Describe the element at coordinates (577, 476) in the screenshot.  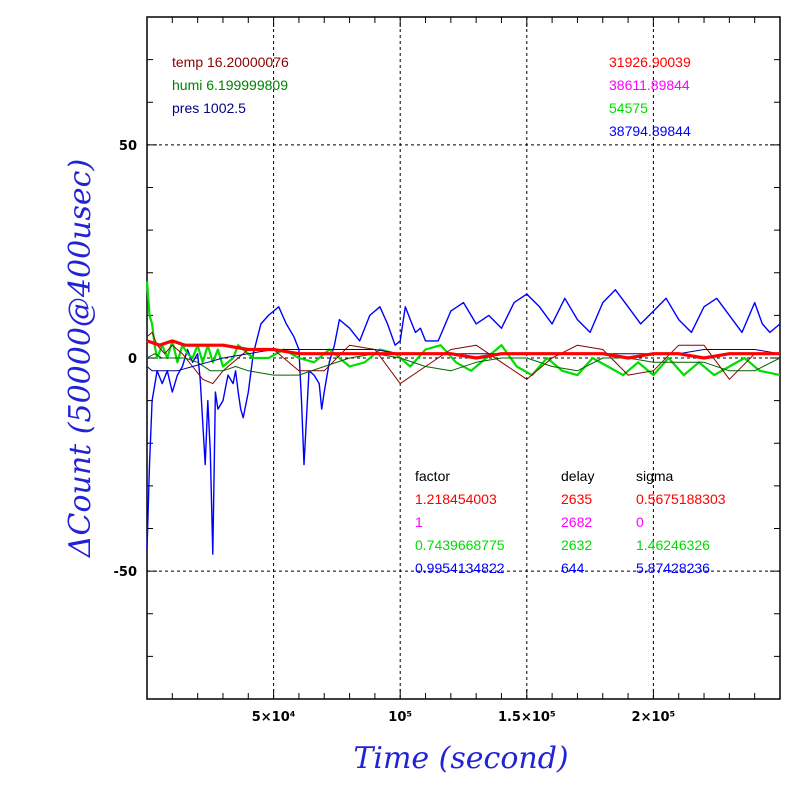
I see `stats-header: delay` at that location.